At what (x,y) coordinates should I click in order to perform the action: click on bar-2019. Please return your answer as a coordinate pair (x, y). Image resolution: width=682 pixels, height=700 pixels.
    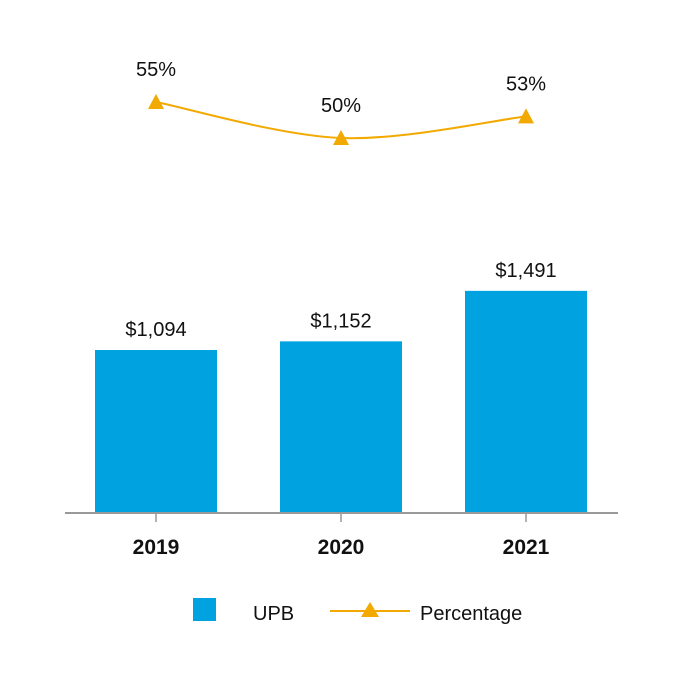
    Looking at the image, I should click on (156, 431).